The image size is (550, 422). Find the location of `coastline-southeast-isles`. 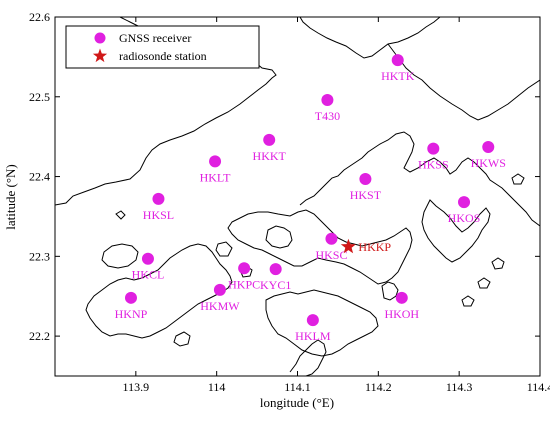

coastline-southeast-isles is located at coordinates (390, 291).